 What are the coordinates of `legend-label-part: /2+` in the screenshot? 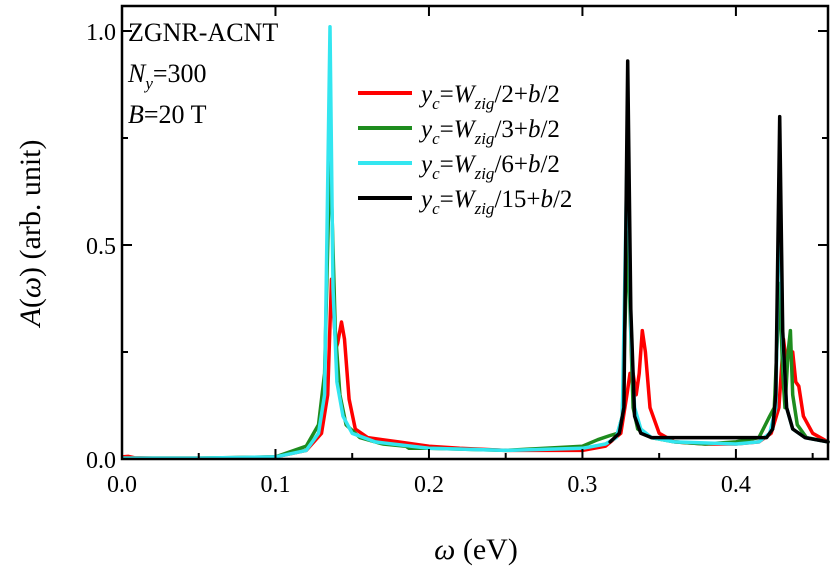 It's located at (511, 94).